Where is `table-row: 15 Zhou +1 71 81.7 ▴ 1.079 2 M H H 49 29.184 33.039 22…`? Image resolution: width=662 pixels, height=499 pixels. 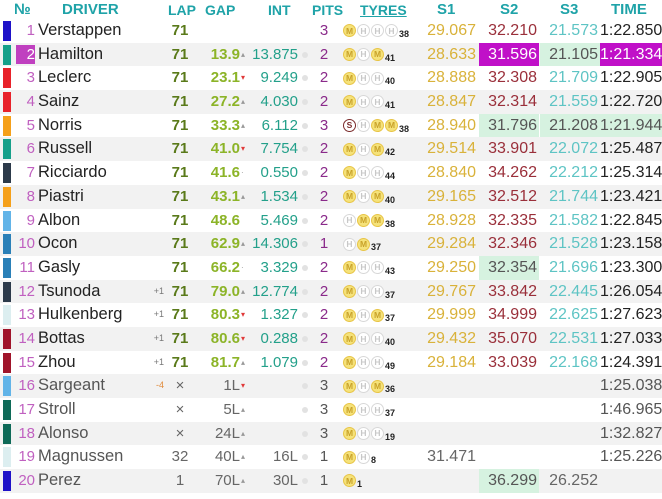 table-row: 15 Zhou +1 71 81.7 ▴ 1.079 2 M H H 49 29.184 33.039 22… is located at coordinates (331, 363).